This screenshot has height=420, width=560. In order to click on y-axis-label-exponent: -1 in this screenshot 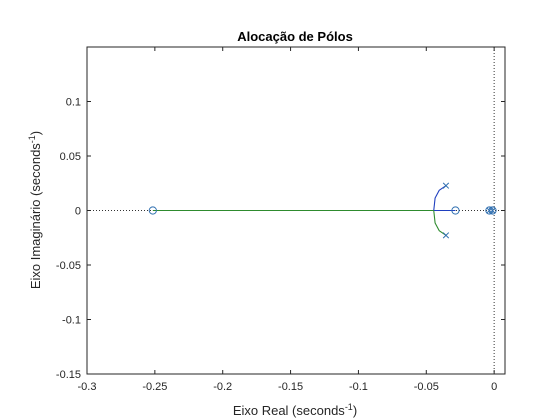, I will do `click(32, 139)`.